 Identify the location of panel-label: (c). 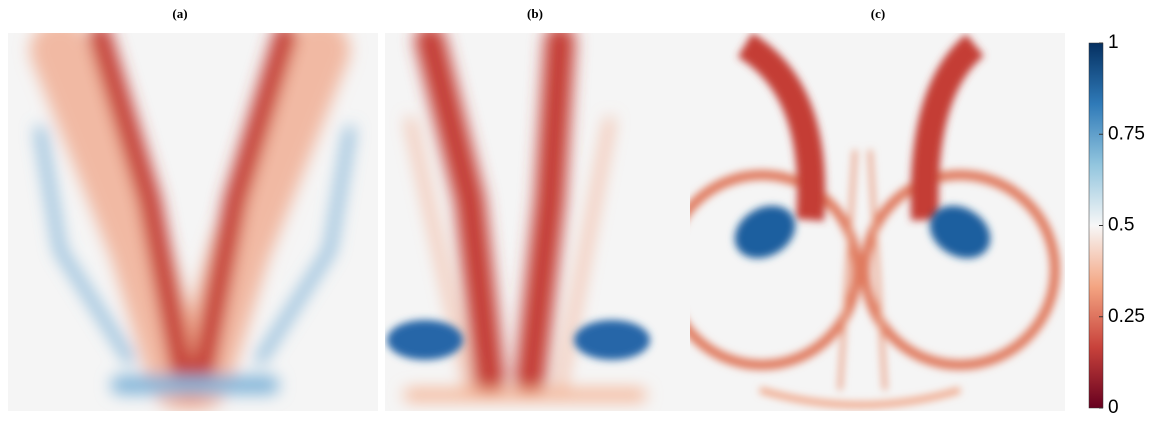
(878, 13).